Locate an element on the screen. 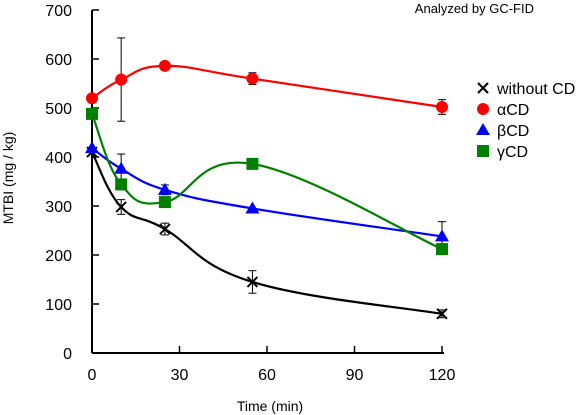 Image resolution: width=587 pixels, height=415 pixels. y-tick-label: 0 is located at coordinates (67, 354).